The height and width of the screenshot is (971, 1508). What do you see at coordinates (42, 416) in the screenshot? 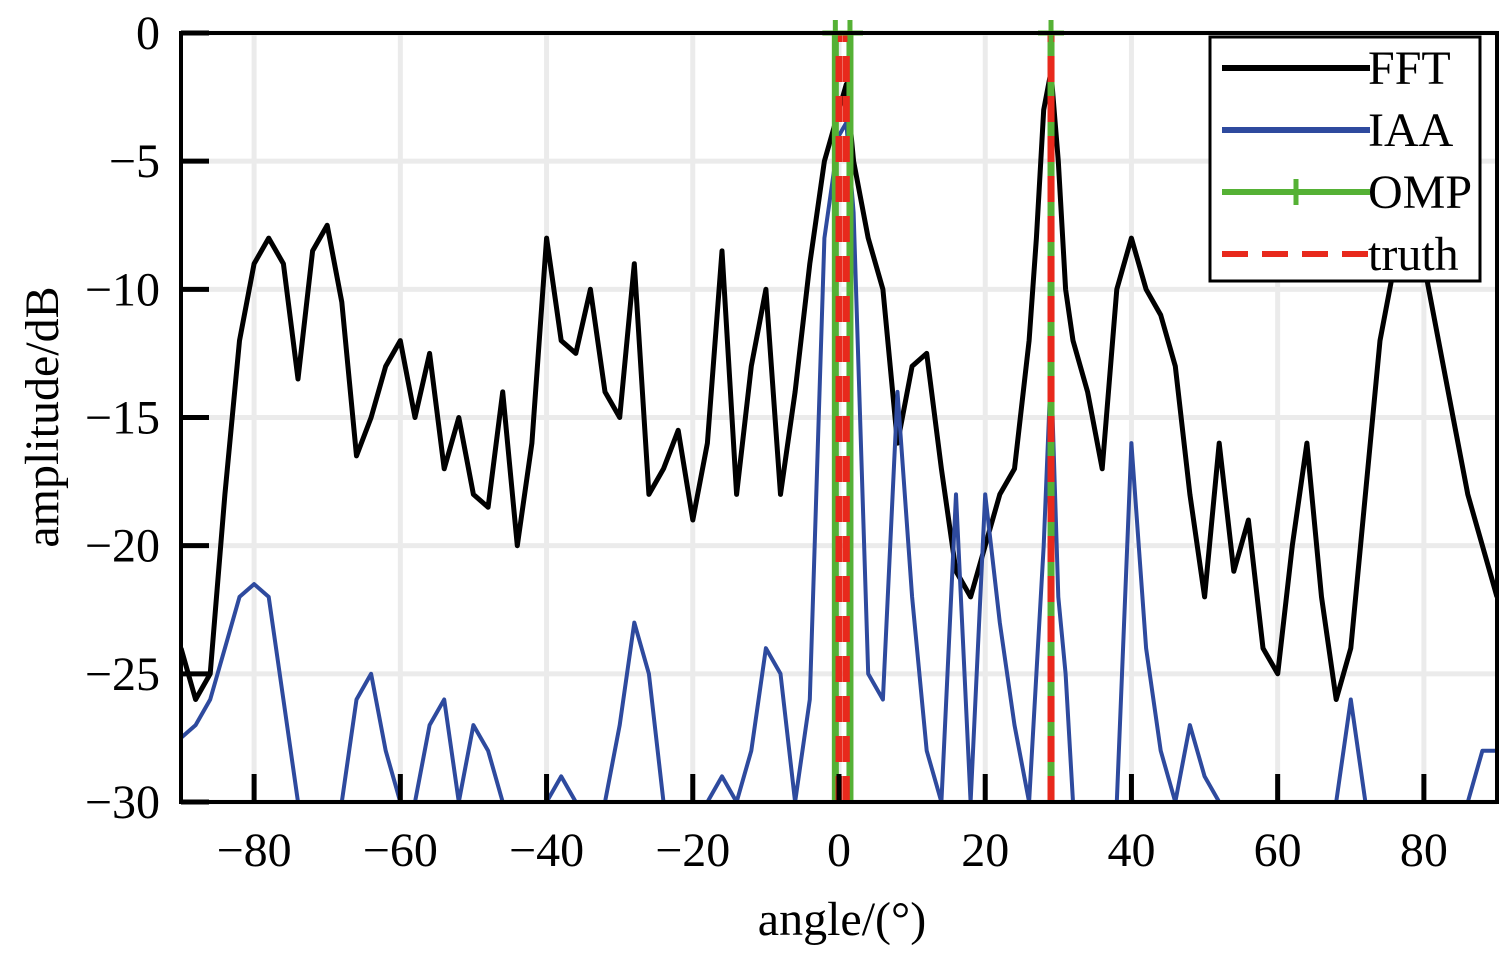
I see `y-axis-label: amplitude/dB` at bounding box center [42, 416].